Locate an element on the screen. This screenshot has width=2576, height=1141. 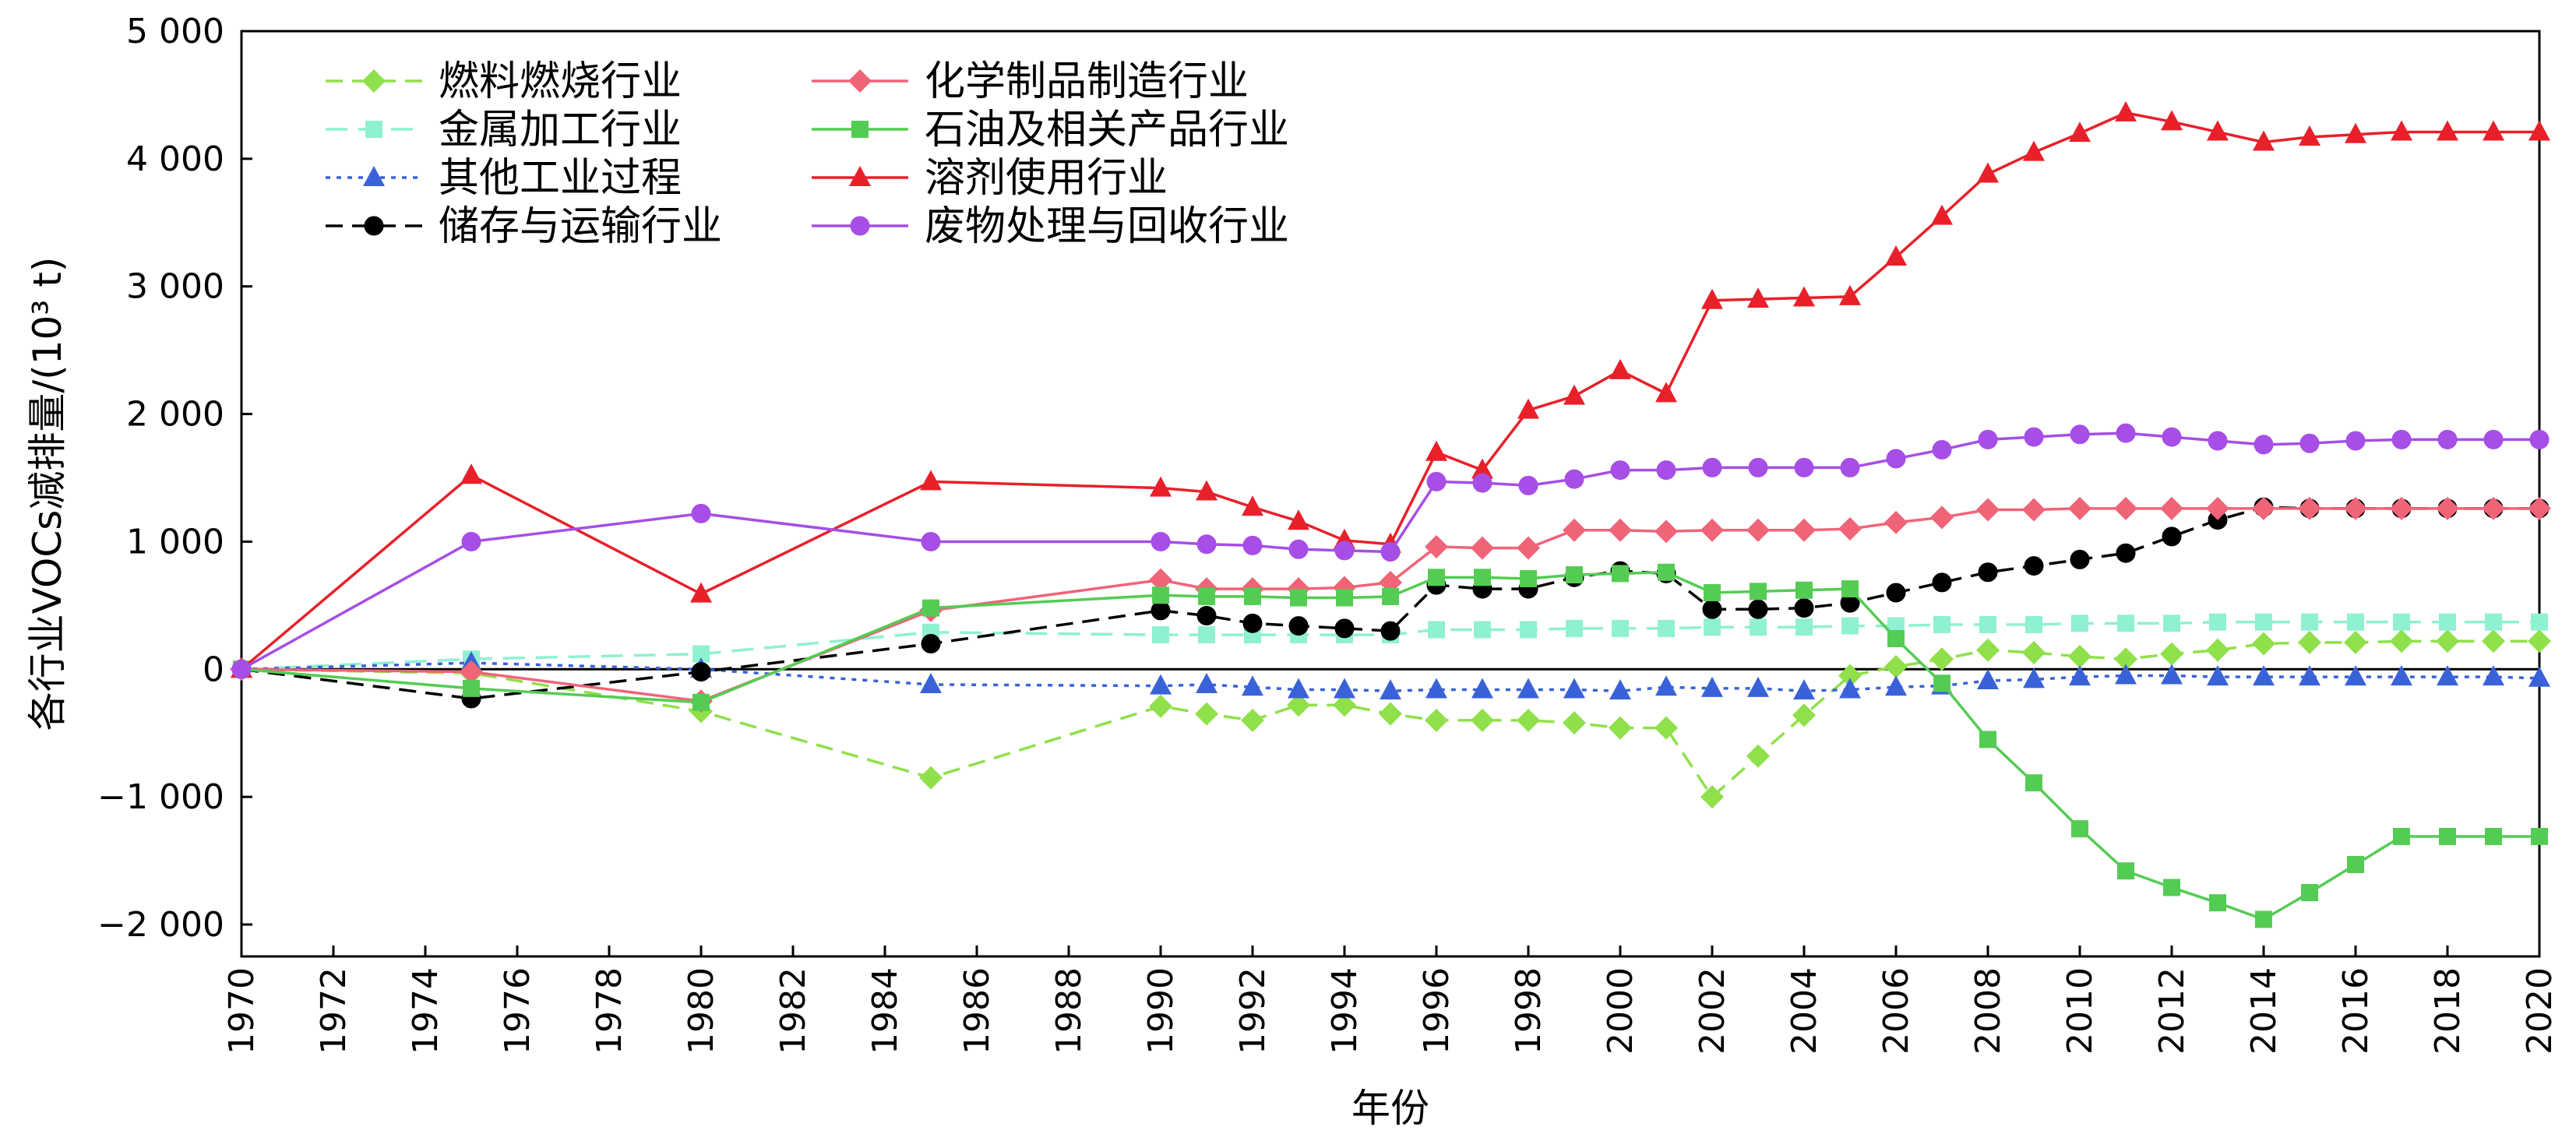
x-tick-label: 1992 is located at coordinates (1253, 1011).